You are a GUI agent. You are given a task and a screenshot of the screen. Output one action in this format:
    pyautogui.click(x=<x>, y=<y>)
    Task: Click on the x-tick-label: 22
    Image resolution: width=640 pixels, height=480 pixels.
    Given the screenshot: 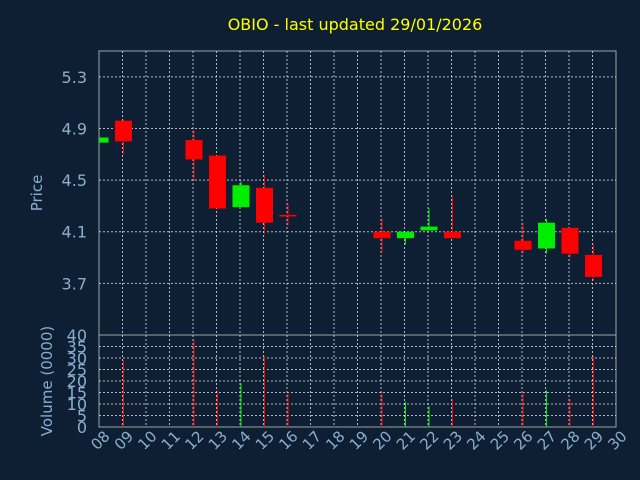 What is the action you would take?
    pyautogui.click(x=429, y=440)
    